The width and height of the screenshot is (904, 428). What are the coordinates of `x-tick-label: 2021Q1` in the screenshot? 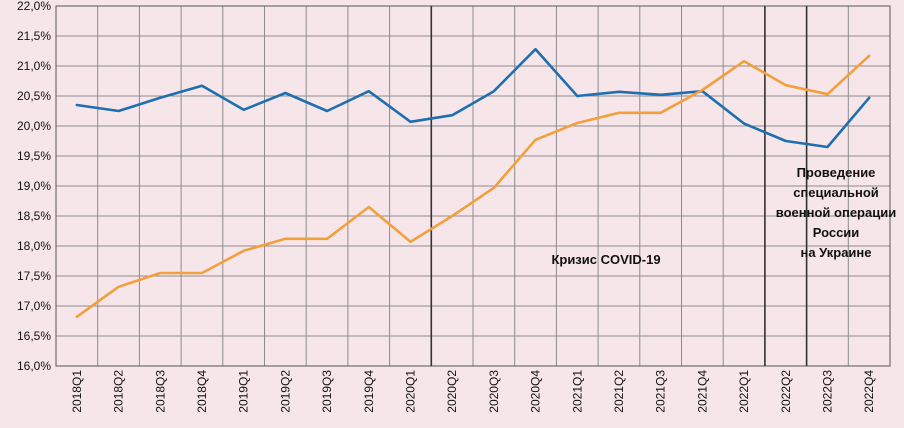 It's located at (577, 391).